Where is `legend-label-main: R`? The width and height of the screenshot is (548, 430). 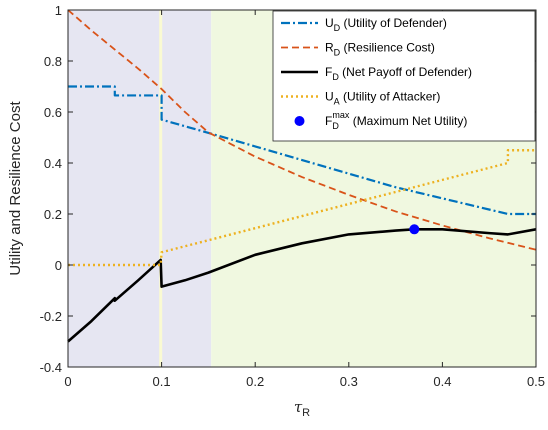 legend-label-main: R is located at coordinates (329, 48).